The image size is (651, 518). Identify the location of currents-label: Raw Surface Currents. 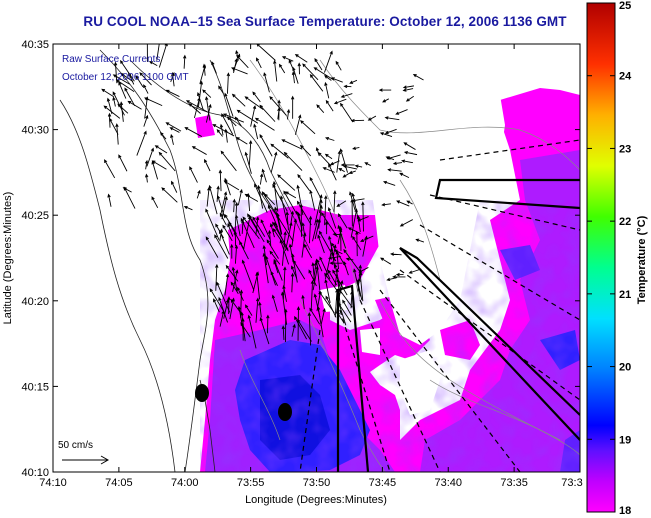
(111, 59).